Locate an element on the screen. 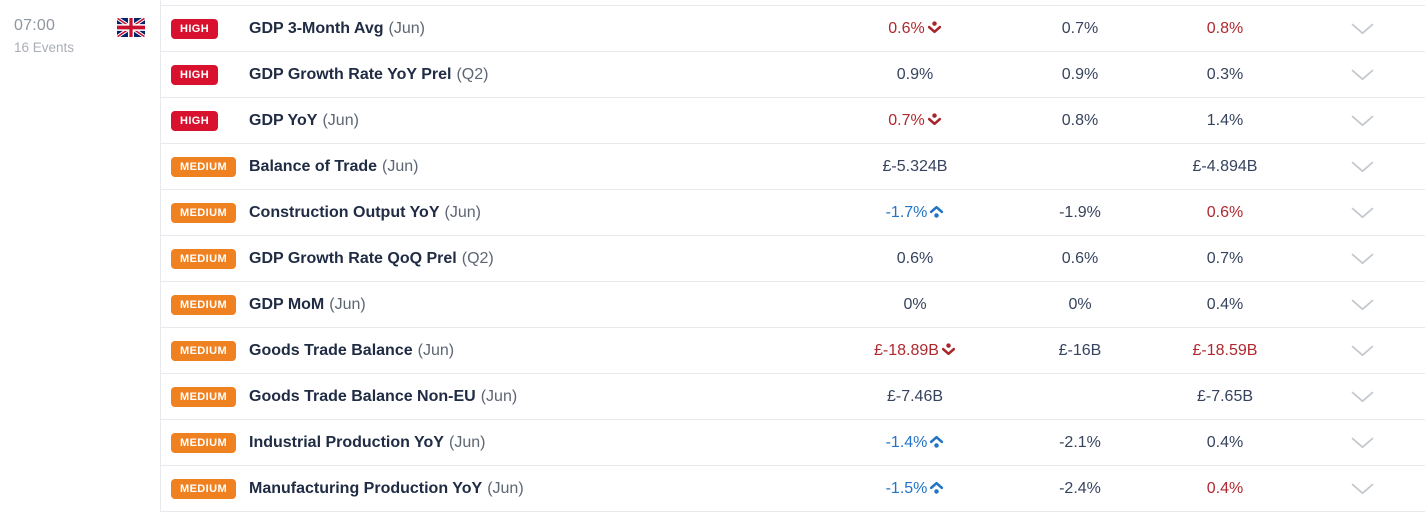 Image resolution: width=1425 pixels, height=512 pixels. event-row: MEDIUM GDP MoM (Jun) 0% 0% 0.4% is located at coordinates (793, 305).